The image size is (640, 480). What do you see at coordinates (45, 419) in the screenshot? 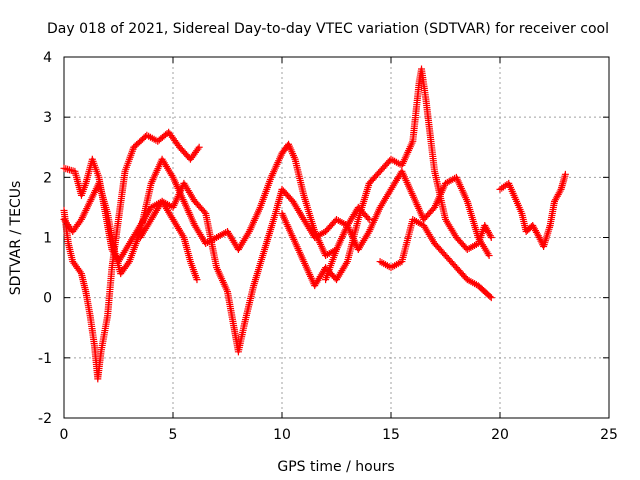
I see `y-tick-label: -2` at bounding box center [45, 419].